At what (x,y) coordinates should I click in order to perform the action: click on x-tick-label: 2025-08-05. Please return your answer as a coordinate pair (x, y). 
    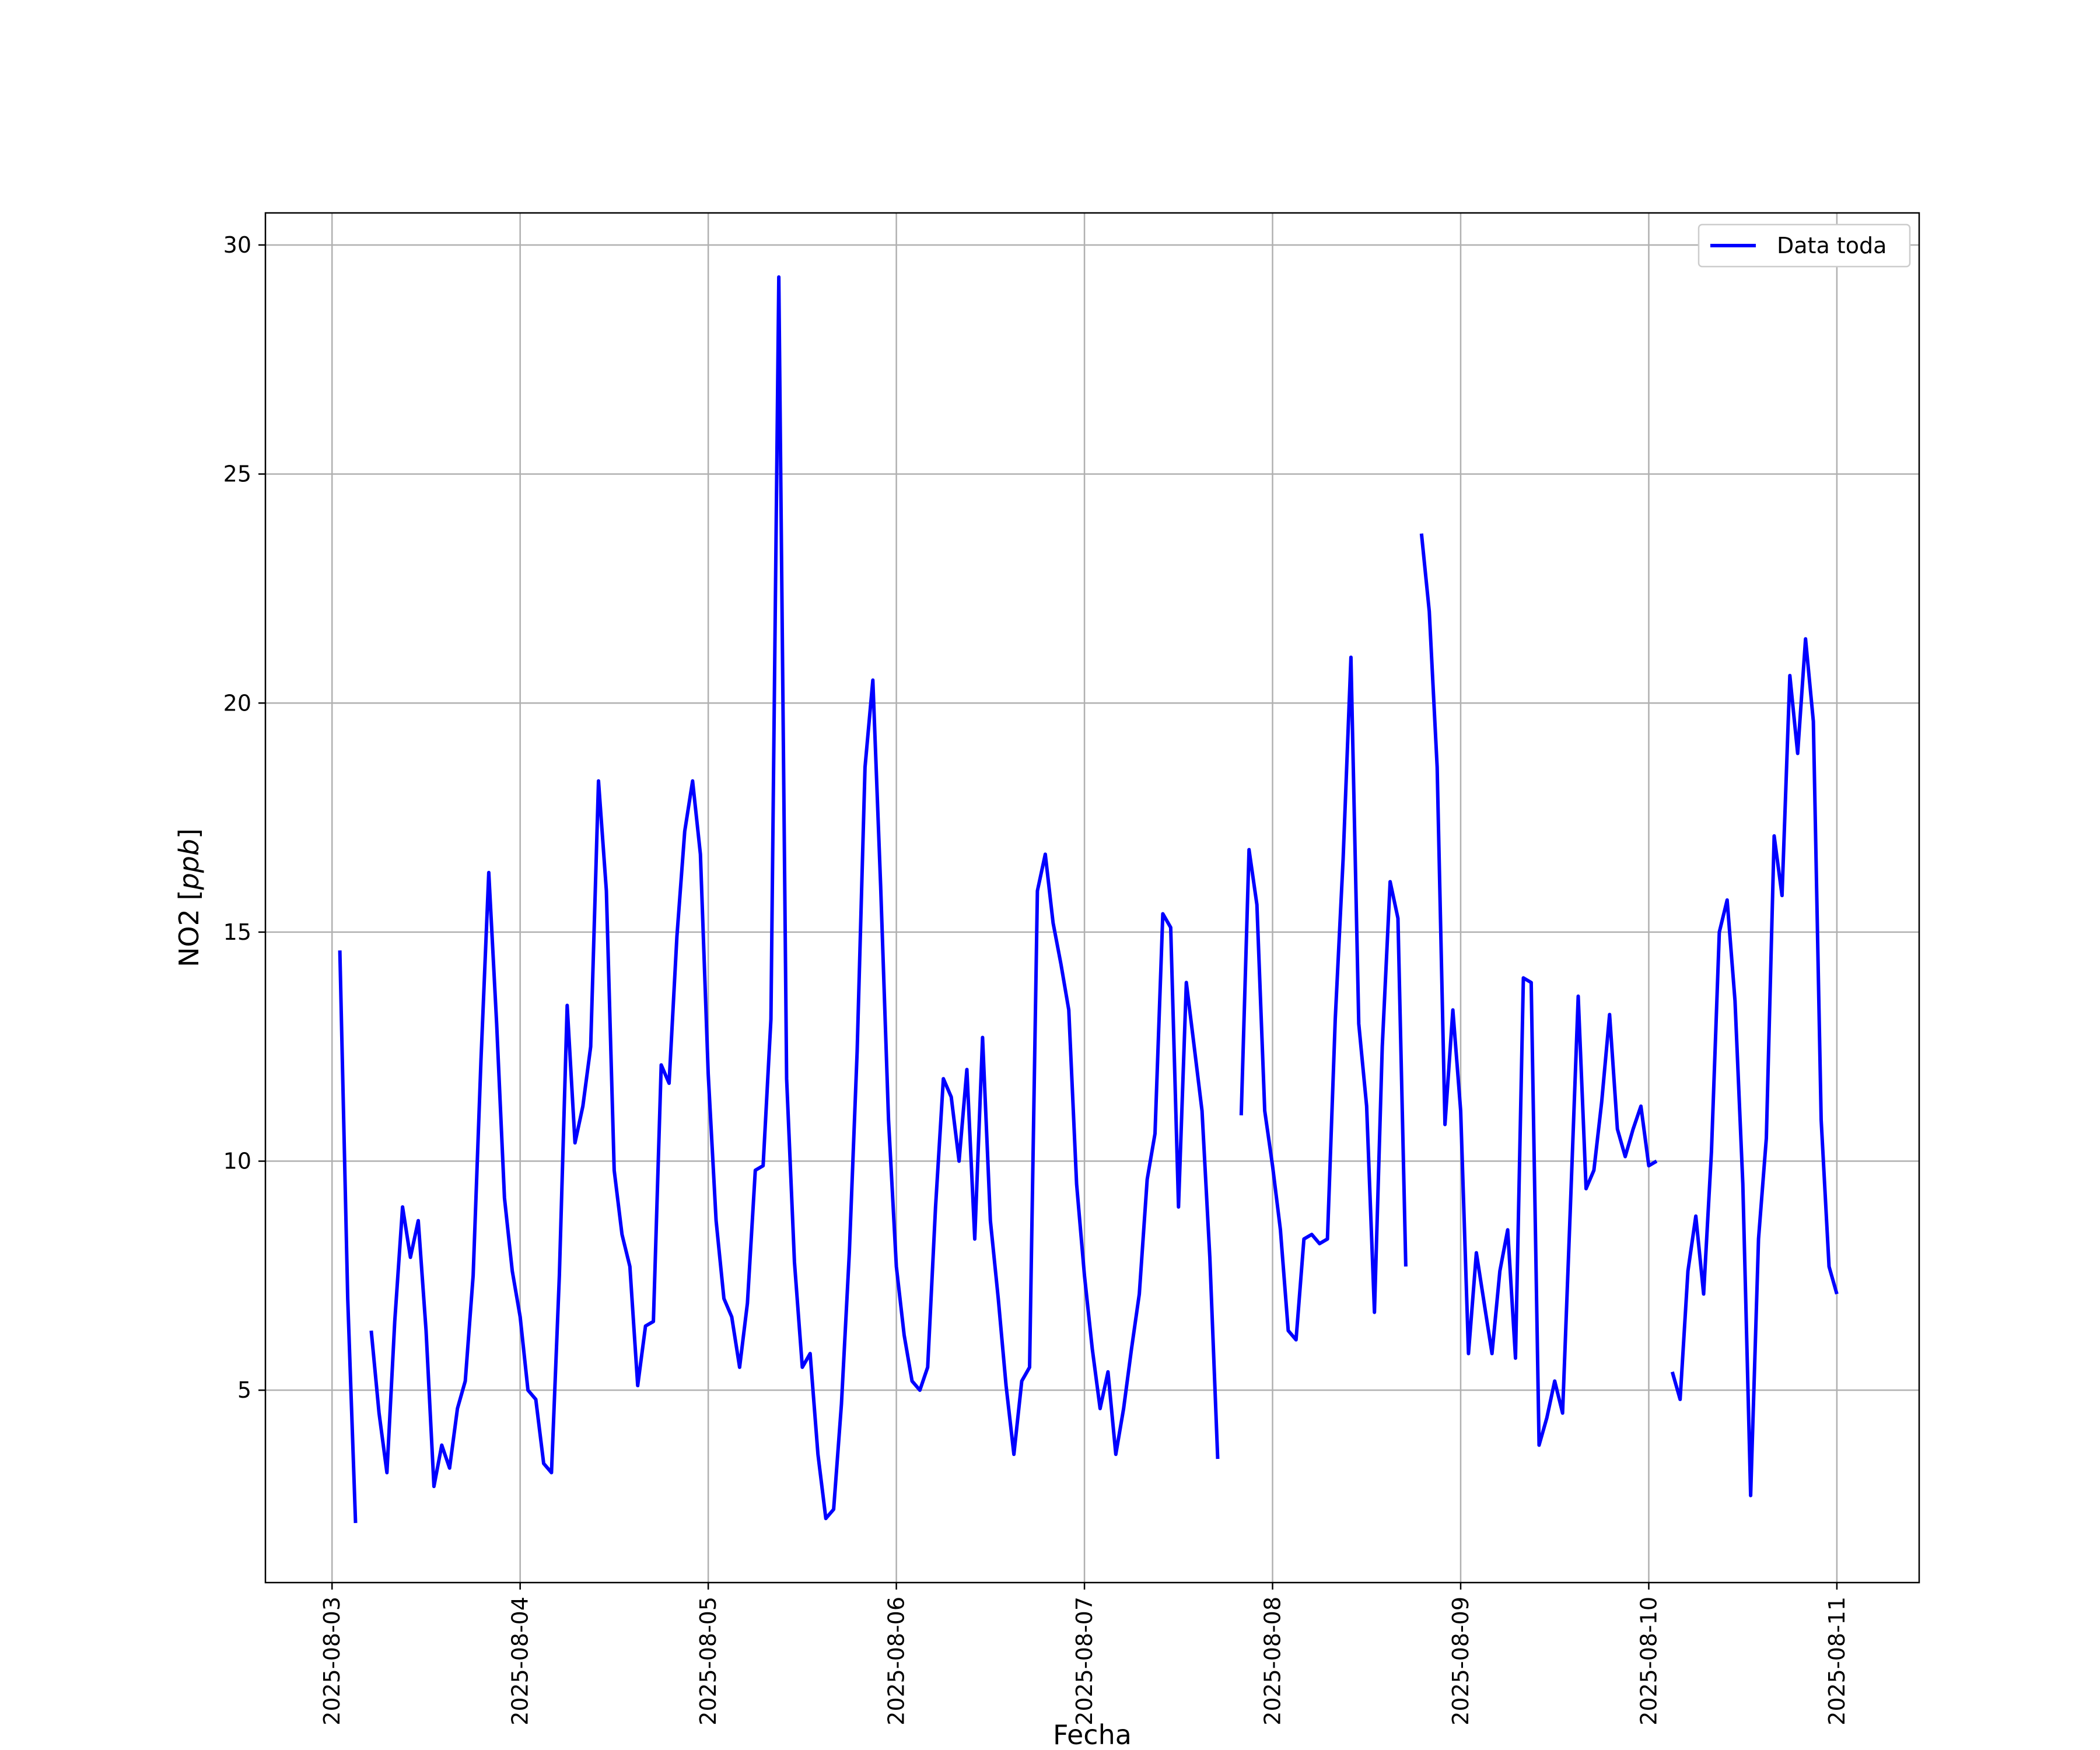
    Looking at the image, I should click on (708, 1661).